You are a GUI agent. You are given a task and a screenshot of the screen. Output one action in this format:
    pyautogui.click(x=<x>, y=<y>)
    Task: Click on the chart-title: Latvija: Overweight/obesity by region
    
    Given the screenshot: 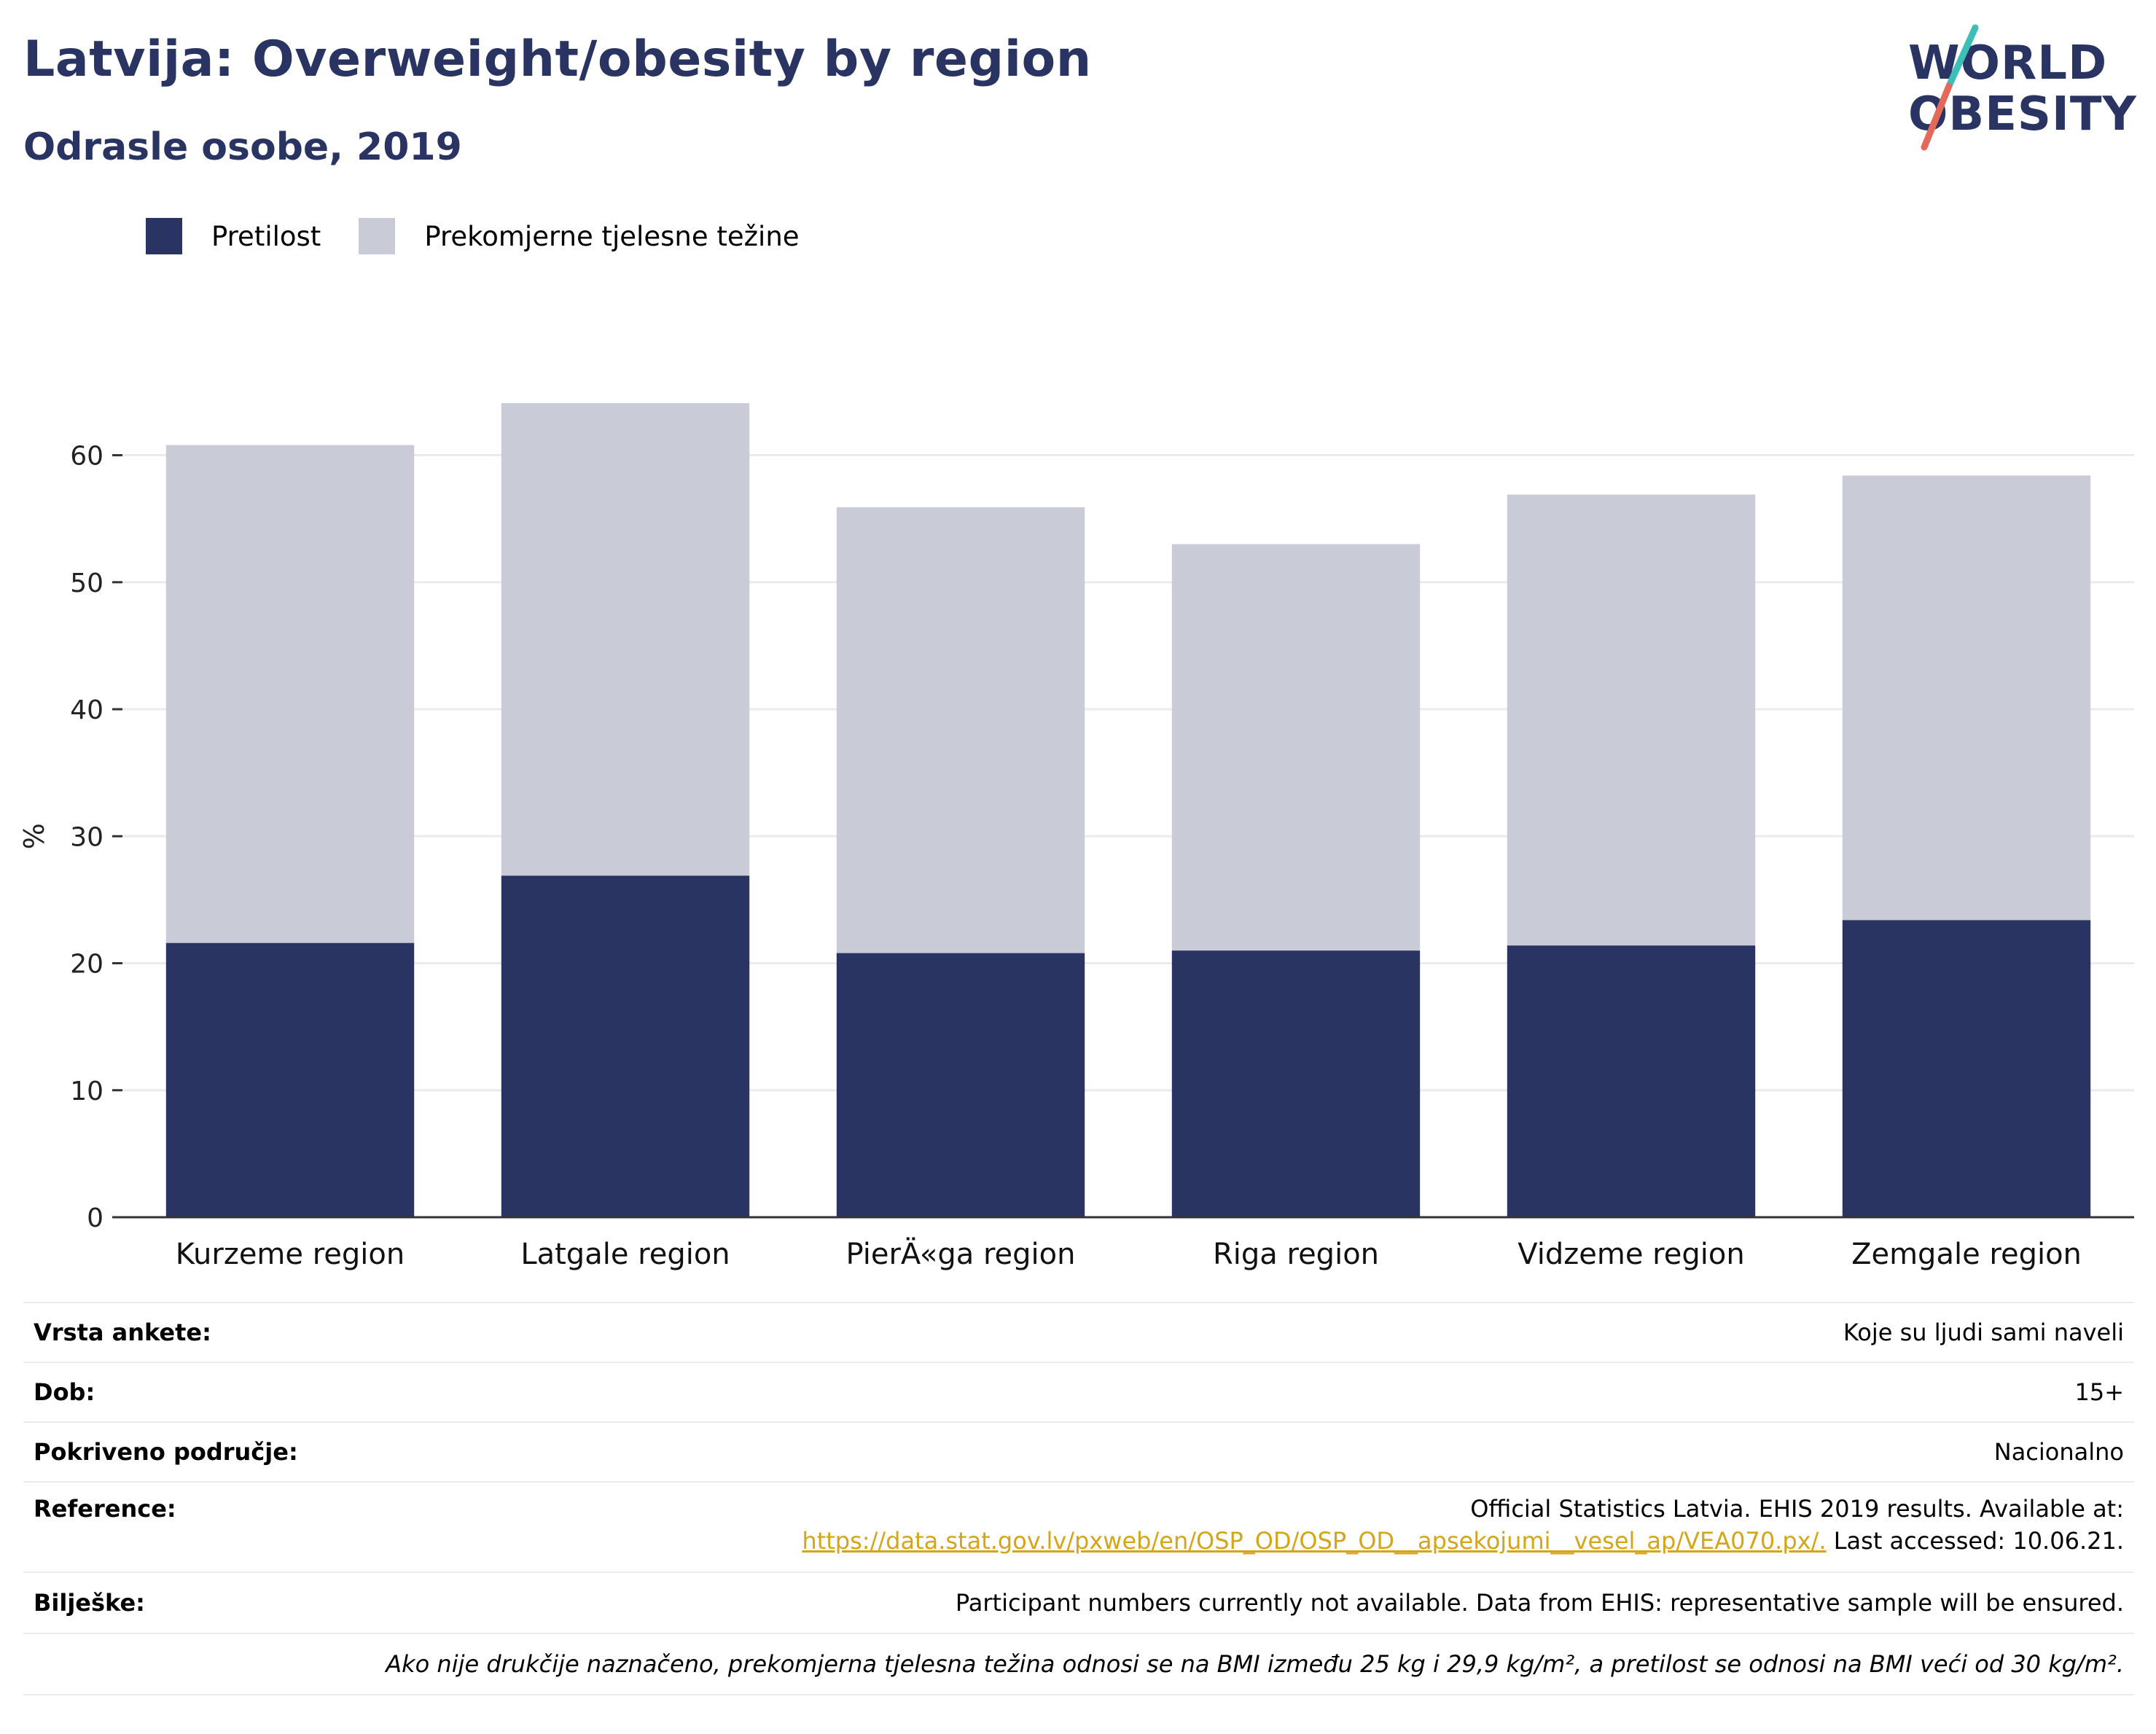 What is the action you would take?
    pyautogui.click(x=557, y=60)
    